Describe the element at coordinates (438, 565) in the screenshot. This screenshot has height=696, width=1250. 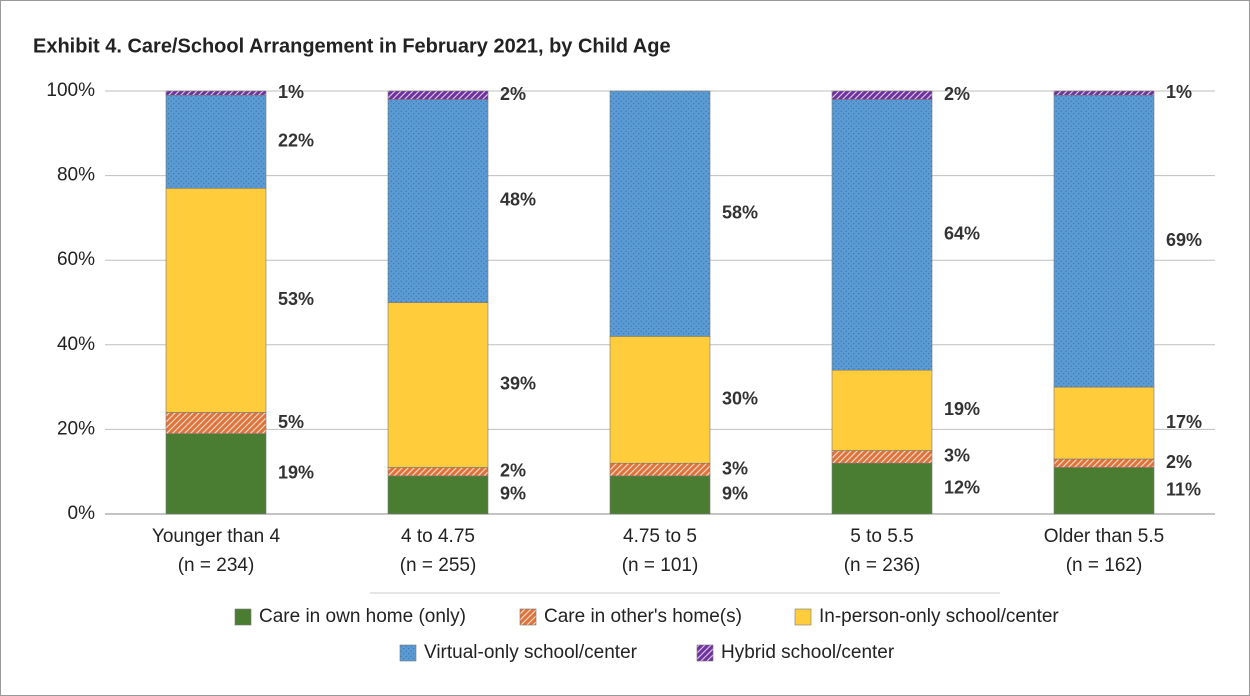
I see `x-tick-label: (n = 255)` at that location.